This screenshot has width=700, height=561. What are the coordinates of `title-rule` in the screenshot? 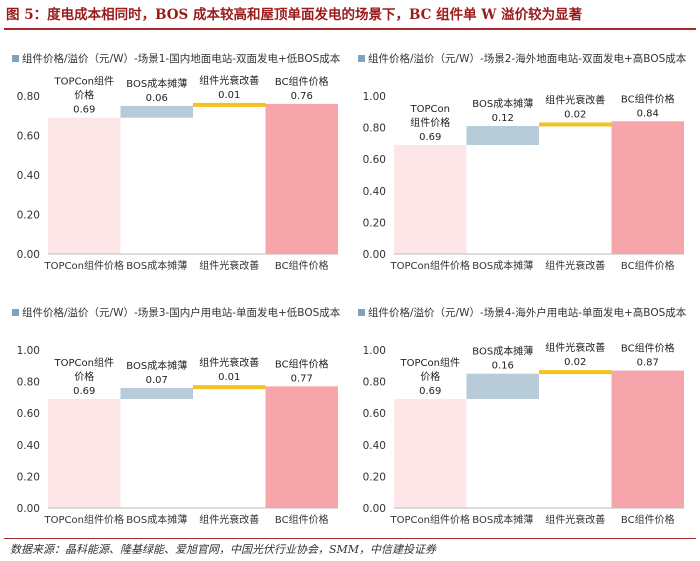 It's located at (350, 29).